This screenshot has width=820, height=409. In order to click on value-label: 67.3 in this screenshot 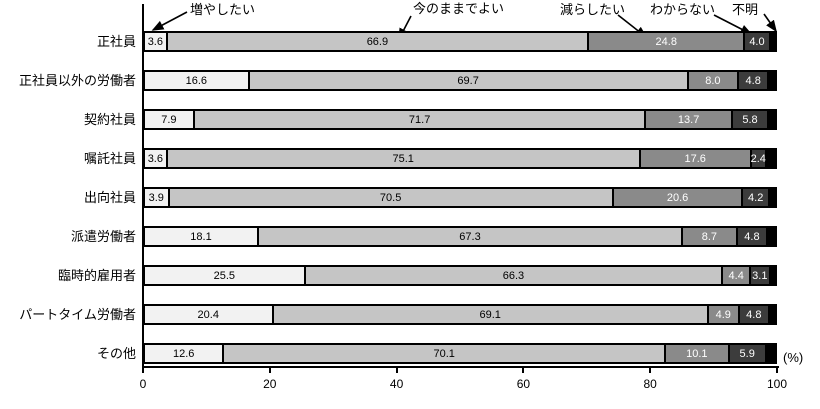, I will do `click(470, 236)`.